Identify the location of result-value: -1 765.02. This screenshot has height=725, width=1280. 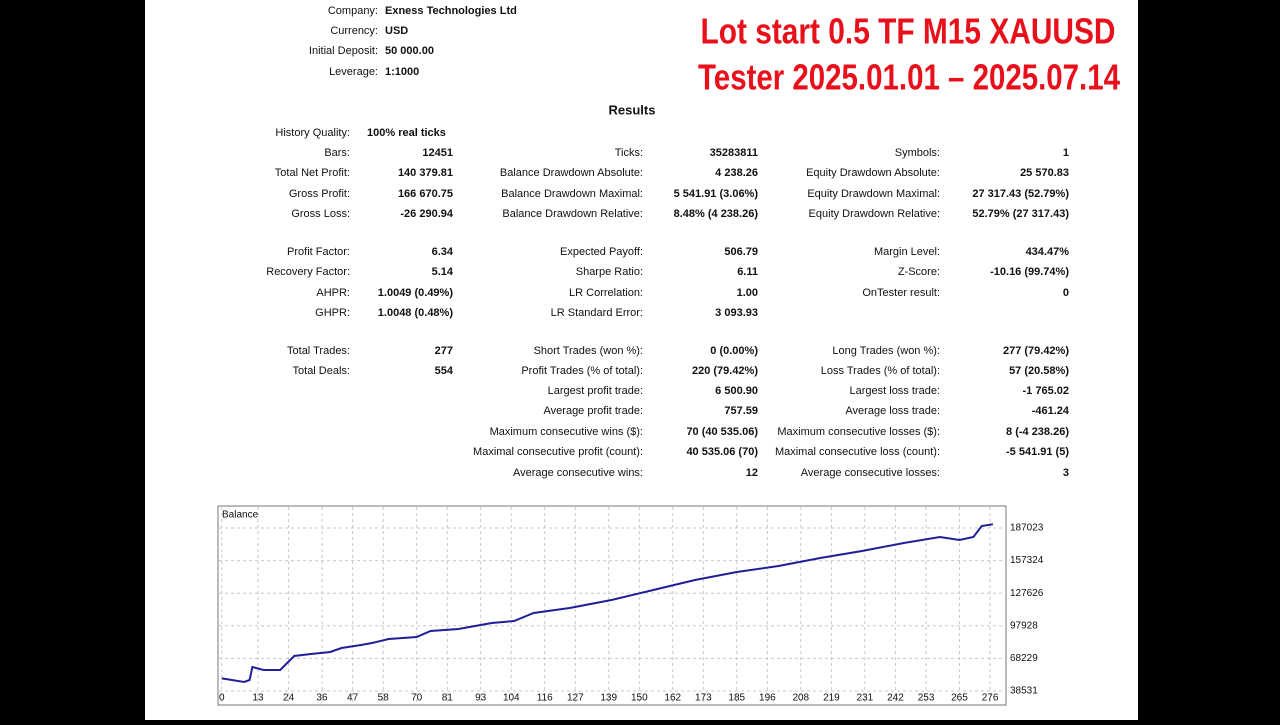
(1046, 391).